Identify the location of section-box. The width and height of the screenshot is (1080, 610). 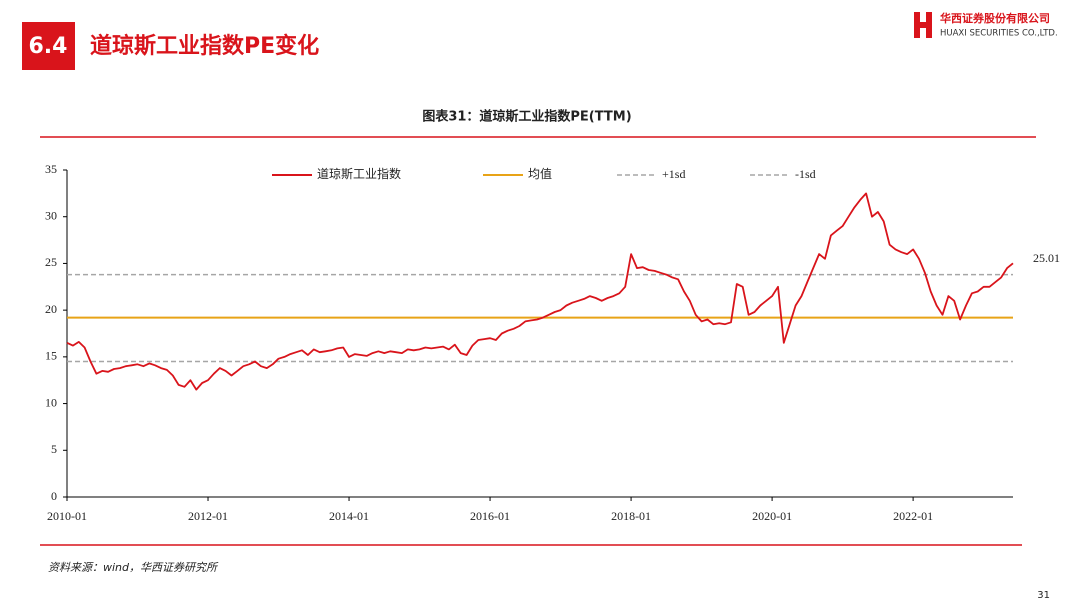
(48, 46).